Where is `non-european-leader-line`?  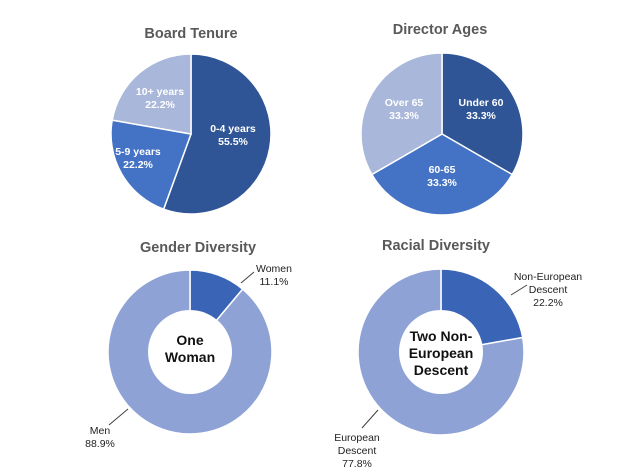 non-european-leader-line is located at coordinates (519, 290).